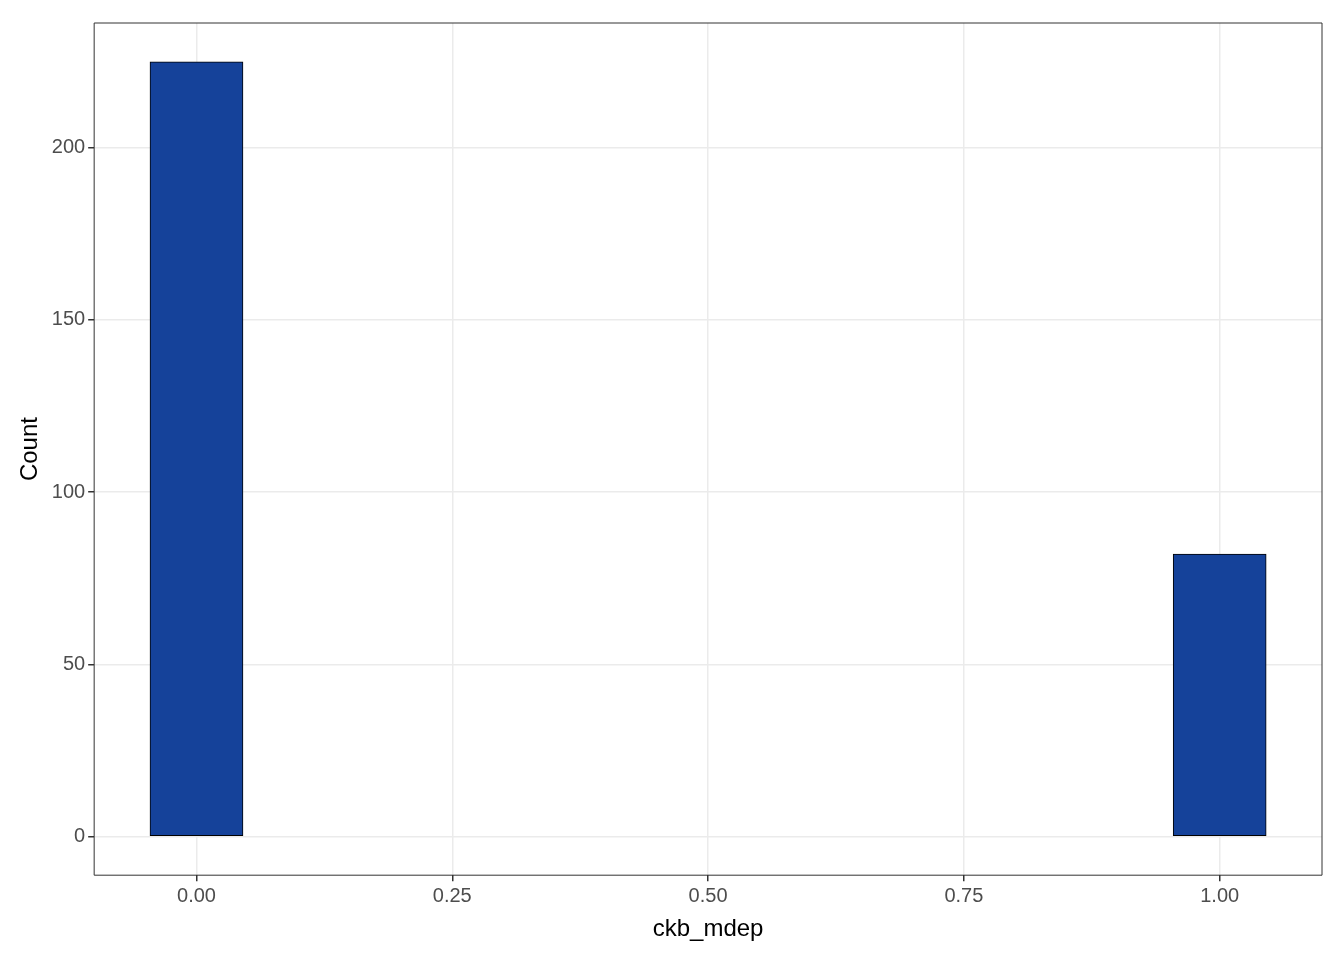 This screenshot has height=960, width=1344. Describe the element at coordinates (80, 834) in the screenshot. I see `y-tick-label: 0` at that location.